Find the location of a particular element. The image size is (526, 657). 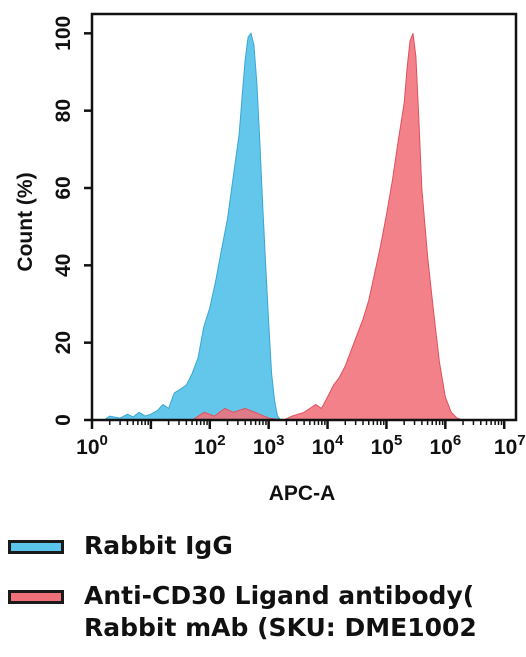

legend-label-rabbit-igg: Rabbit IgG is located at coordinates (158, 545).